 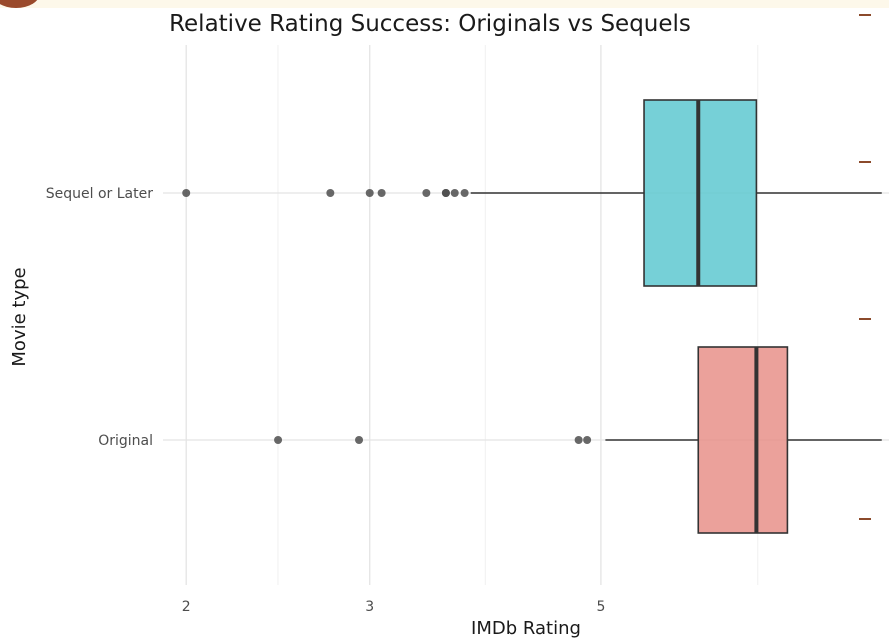 What do you see at coordinates (99, 317) in the screenshot?
I see `y-tick-labels: Sequel or Later Original` at bounding box center [99, 317].